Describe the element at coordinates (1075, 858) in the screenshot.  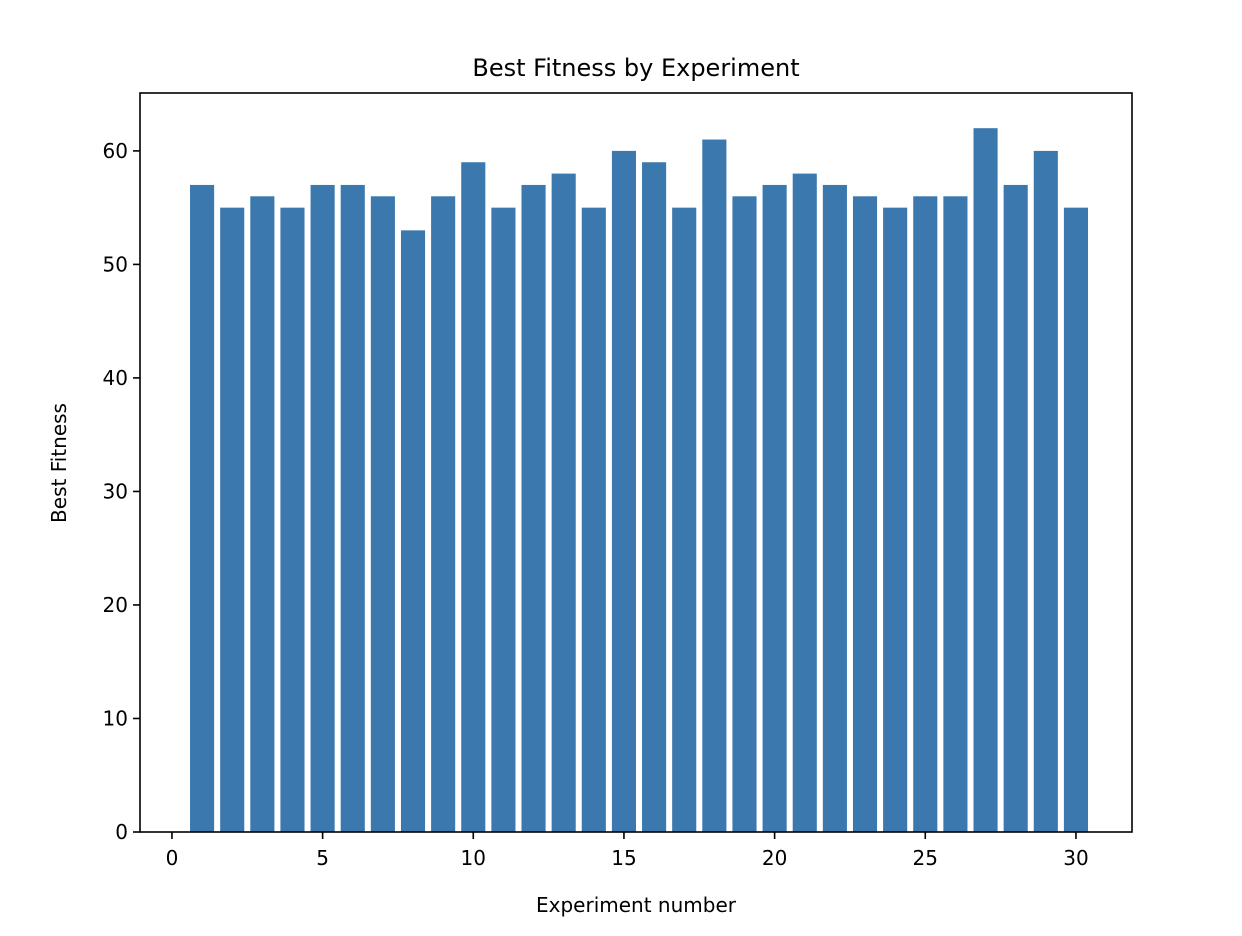
I see `x-tick-label: 30` at that location.